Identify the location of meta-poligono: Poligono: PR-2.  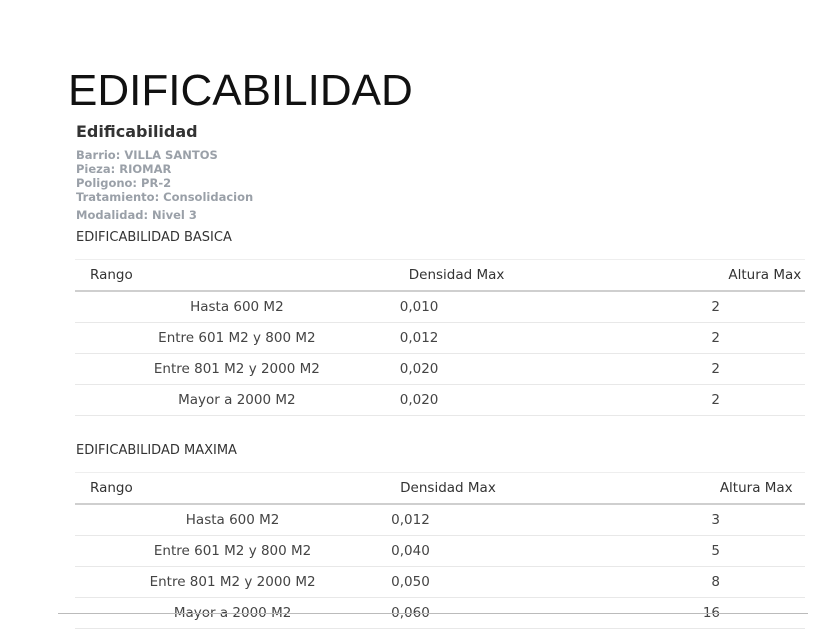
(124, 183).